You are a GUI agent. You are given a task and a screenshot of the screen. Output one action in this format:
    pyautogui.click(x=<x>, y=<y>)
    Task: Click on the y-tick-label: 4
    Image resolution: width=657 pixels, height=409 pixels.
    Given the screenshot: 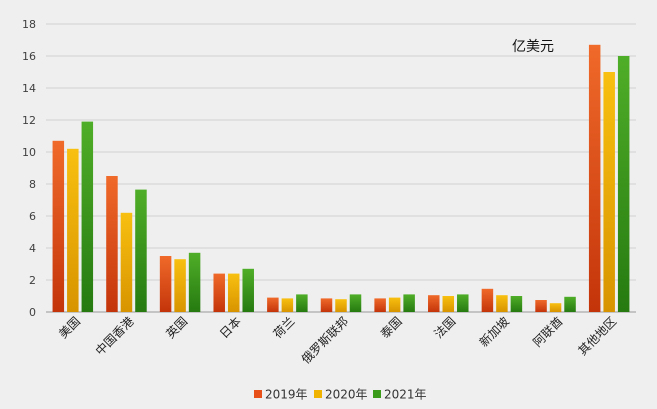 What is the action you would take?
    pyautogui.click(x=32, y=248)
    